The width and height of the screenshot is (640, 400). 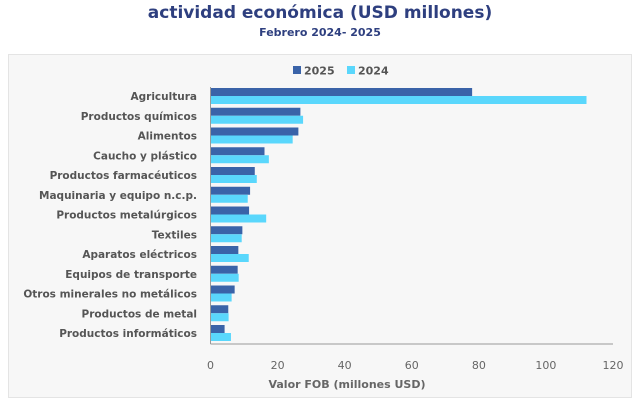 I want to click on x-tick-label: 120, so click(x=613, y=365).